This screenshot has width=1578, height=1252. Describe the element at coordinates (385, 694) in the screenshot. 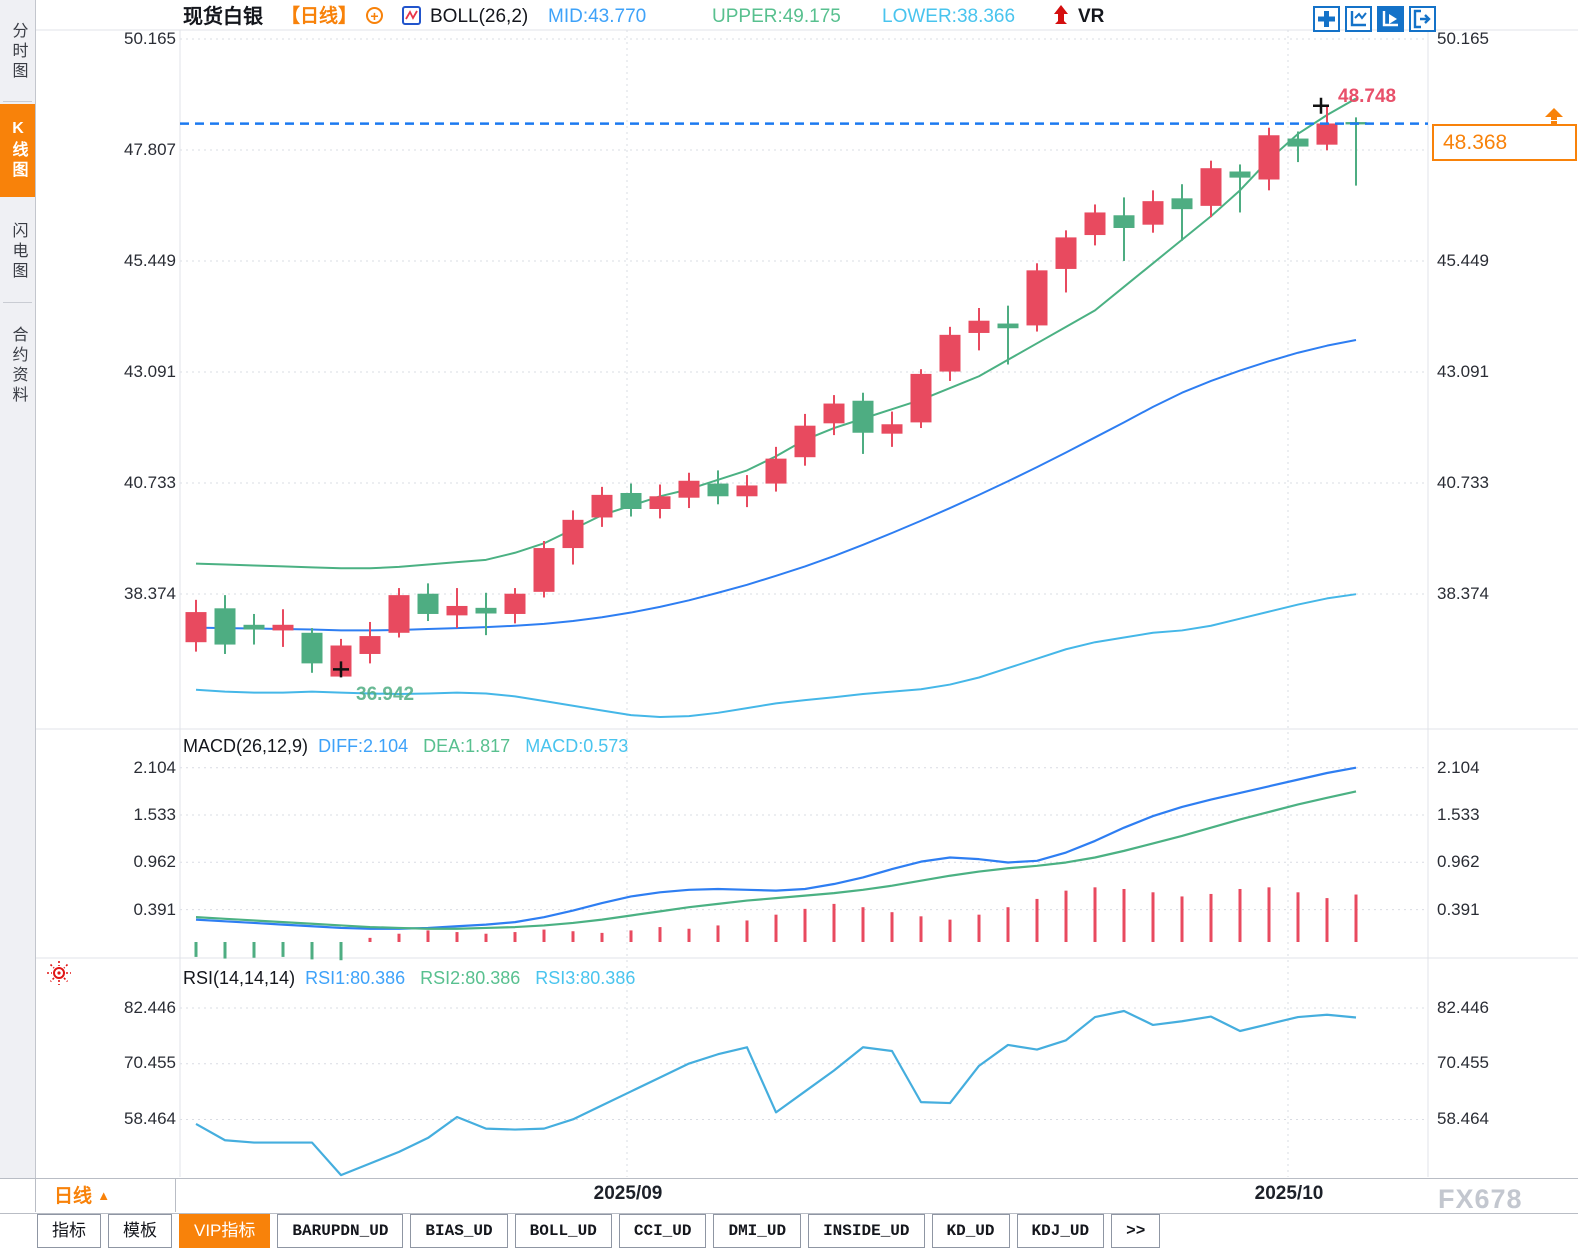

I see `low-price-label: 36.942` at that location.